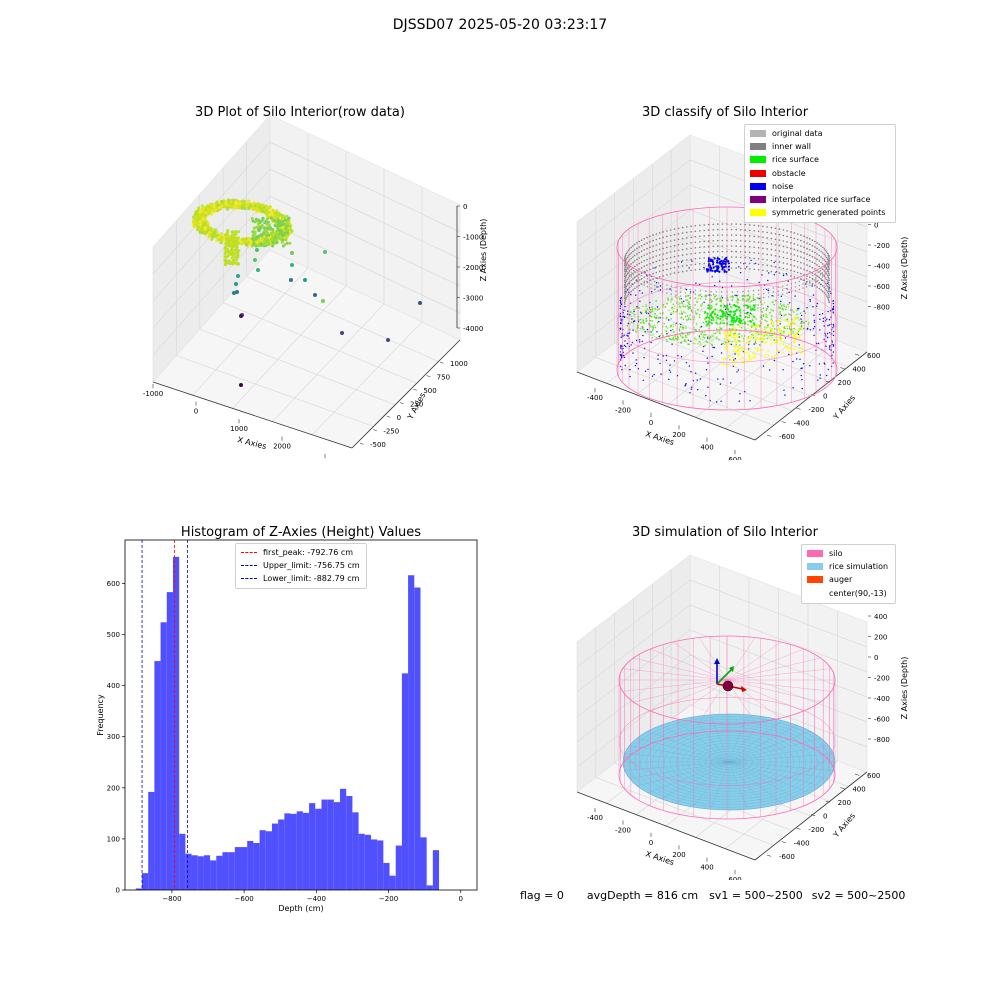 Image resolution: width=1000 pixels, height=1000 pixels. Describe the element at coordinates (113, 788) in the screenshot. I see `histogram-y-tick-label: 200` at that location.